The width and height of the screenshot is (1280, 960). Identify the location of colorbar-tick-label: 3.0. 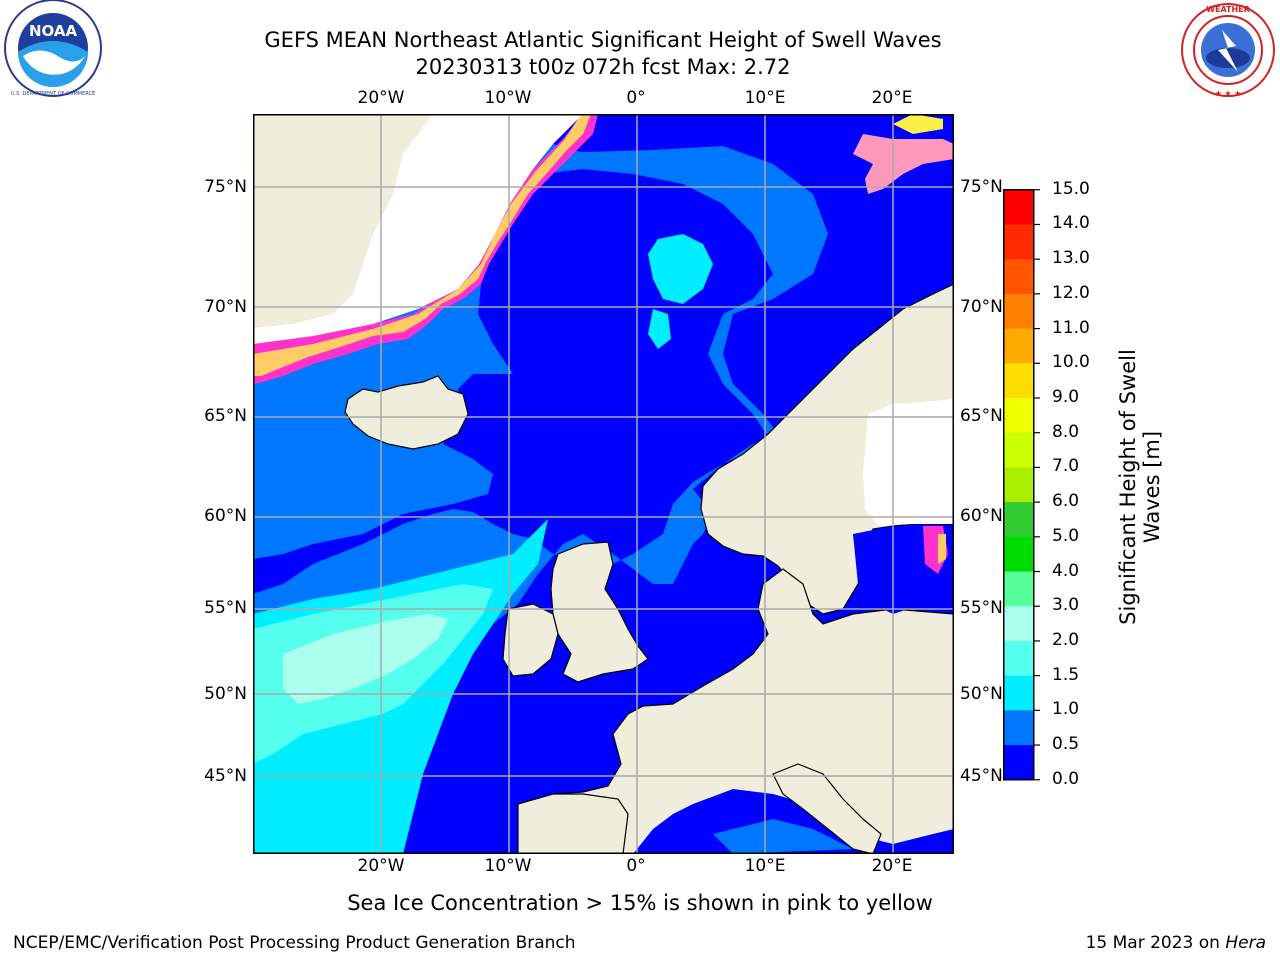
(1066, 605).